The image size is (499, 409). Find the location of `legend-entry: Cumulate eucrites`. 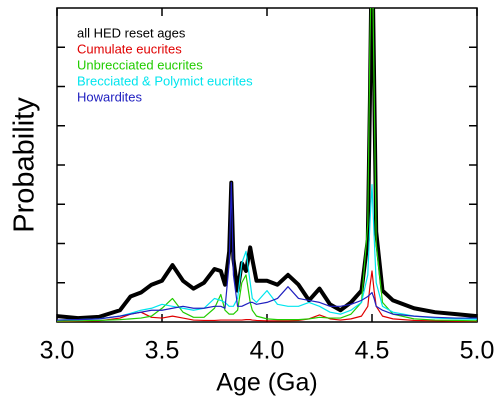

legend-entry: Cumulate eucrites is located at coordinates (129, 48).